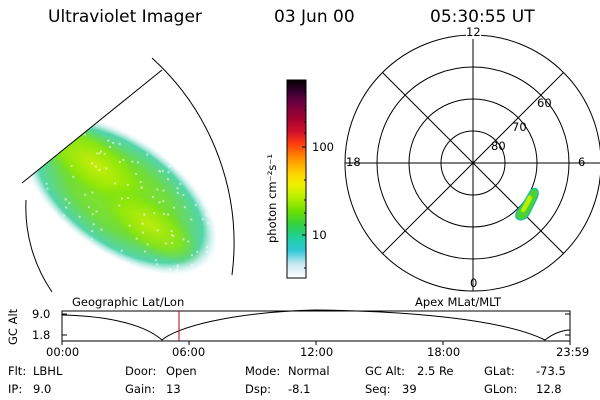  Describe the element at coordinates (323, 147) in the screenshot. I see `colorbar-tick-100: 100` at that location.